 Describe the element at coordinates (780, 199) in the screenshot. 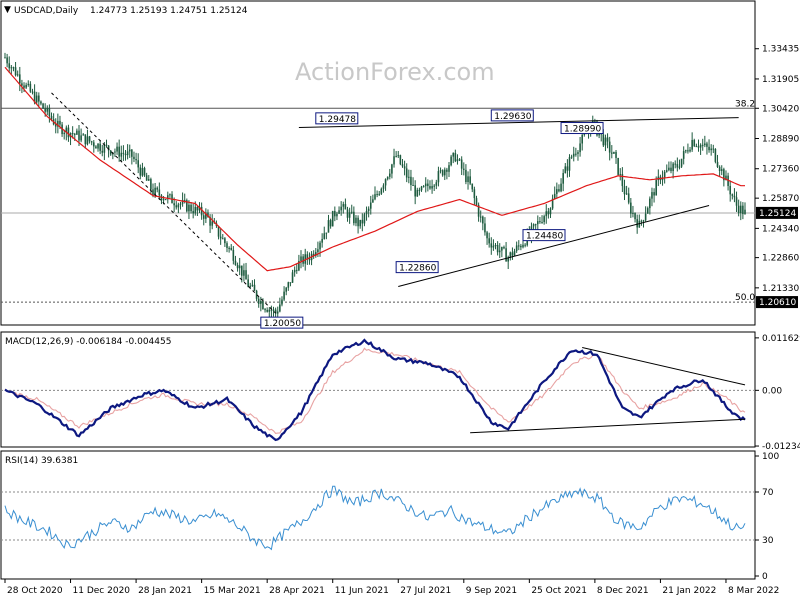

I see `price-y-tick-label: 1.25870` at that location.